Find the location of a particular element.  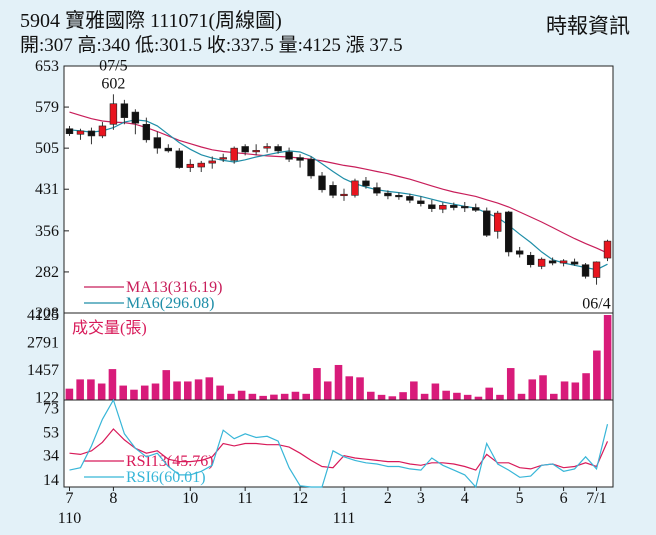

x-year-label: 111 is located at coordinates (344, 518).